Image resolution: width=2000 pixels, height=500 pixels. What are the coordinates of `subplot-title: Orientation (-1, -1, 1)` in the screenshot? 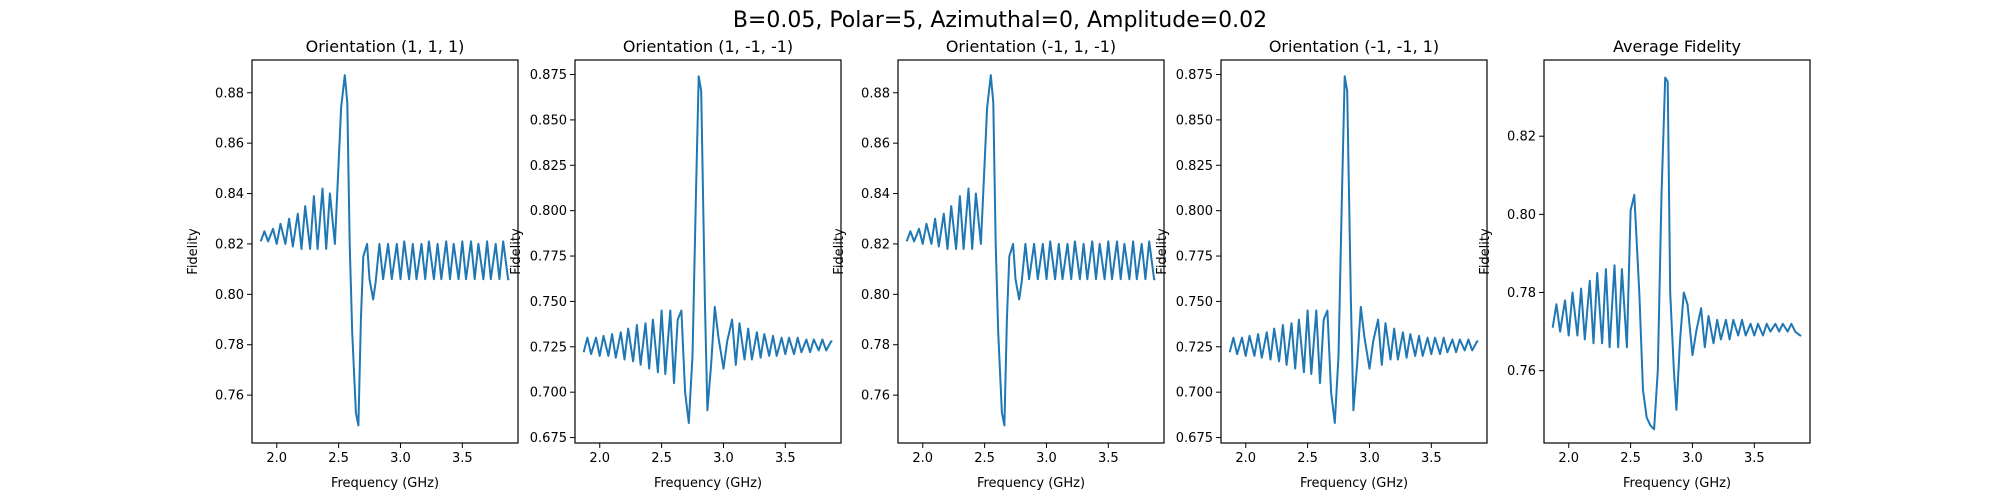 It's located at (1354, 46).